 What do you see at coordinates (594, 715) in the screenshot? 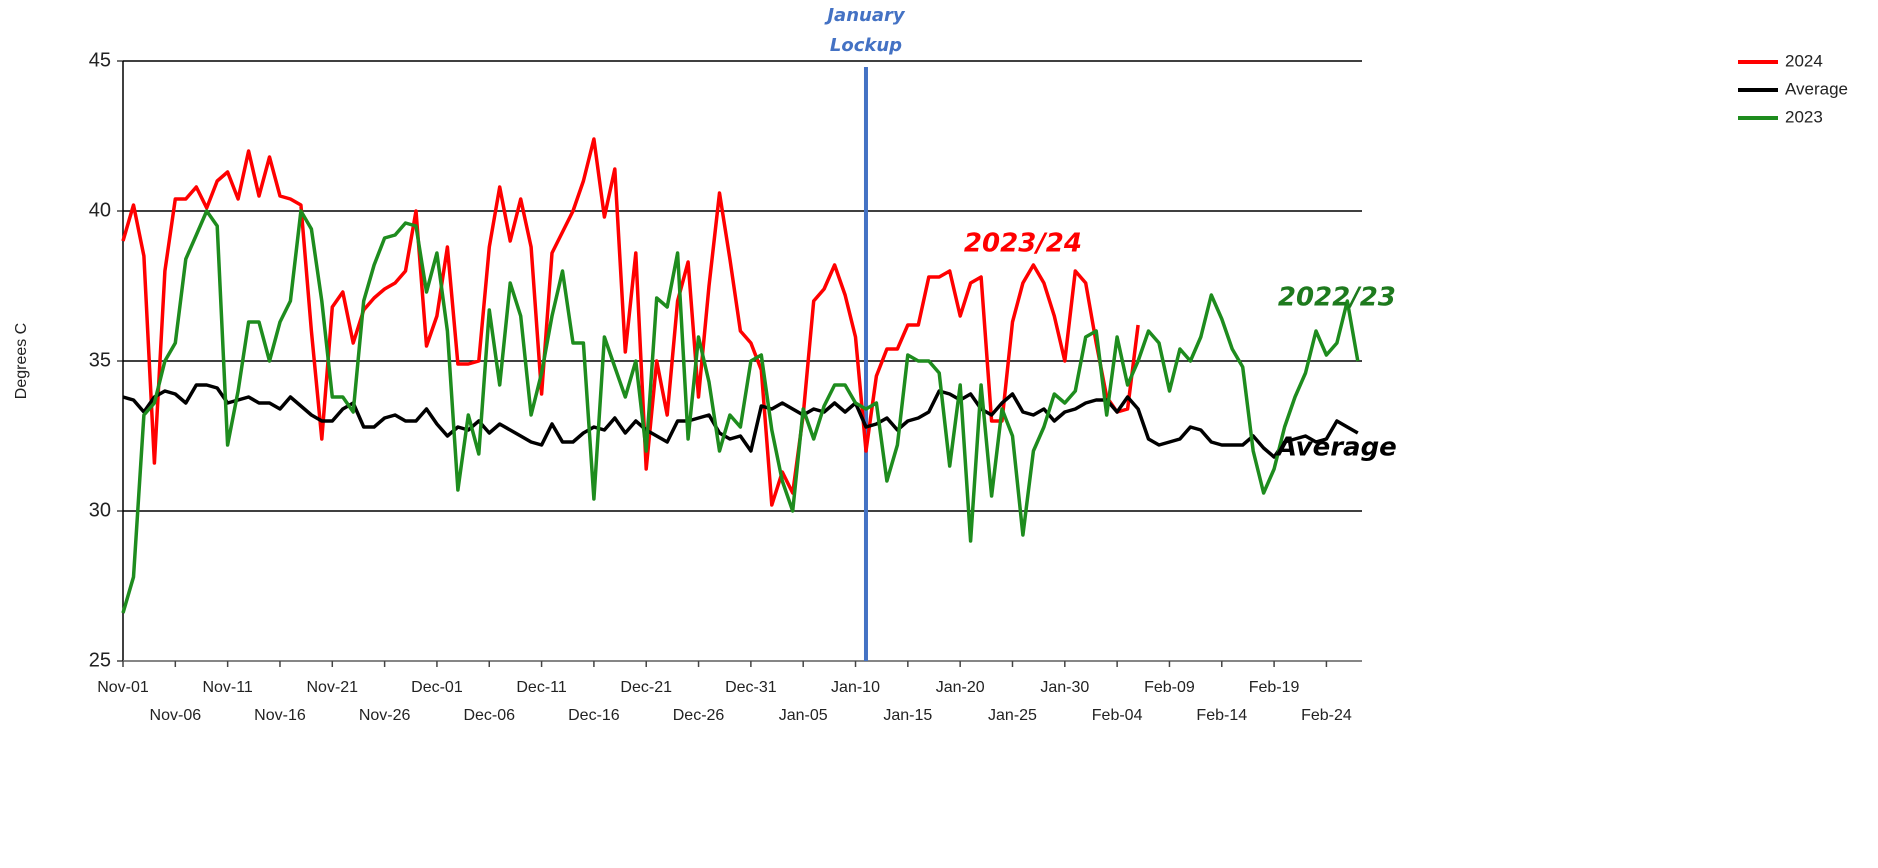
I see `x-tick-label: Dec-16` at bounding box center [594, 715].